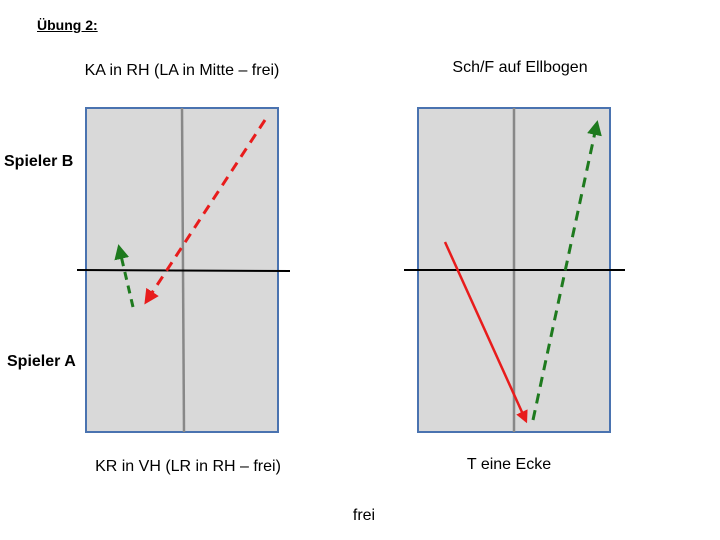  What do you see at coordinates (41, 361) in the screenshot?
I see `player-label: Spieler A` at bounding box center [41, 361].